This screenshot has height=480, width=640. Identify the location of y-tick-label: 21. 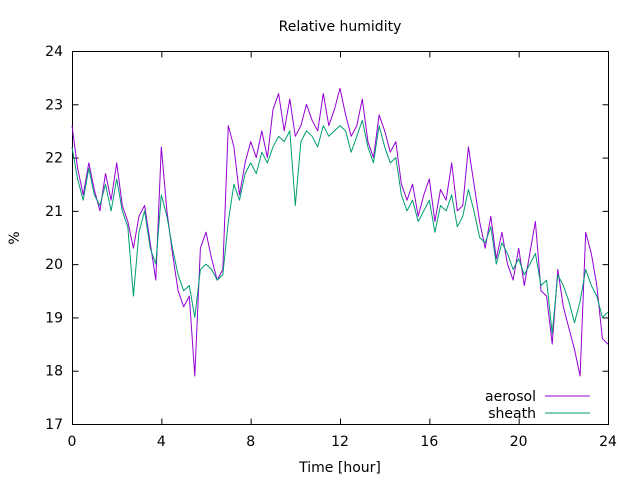
(54, 212).